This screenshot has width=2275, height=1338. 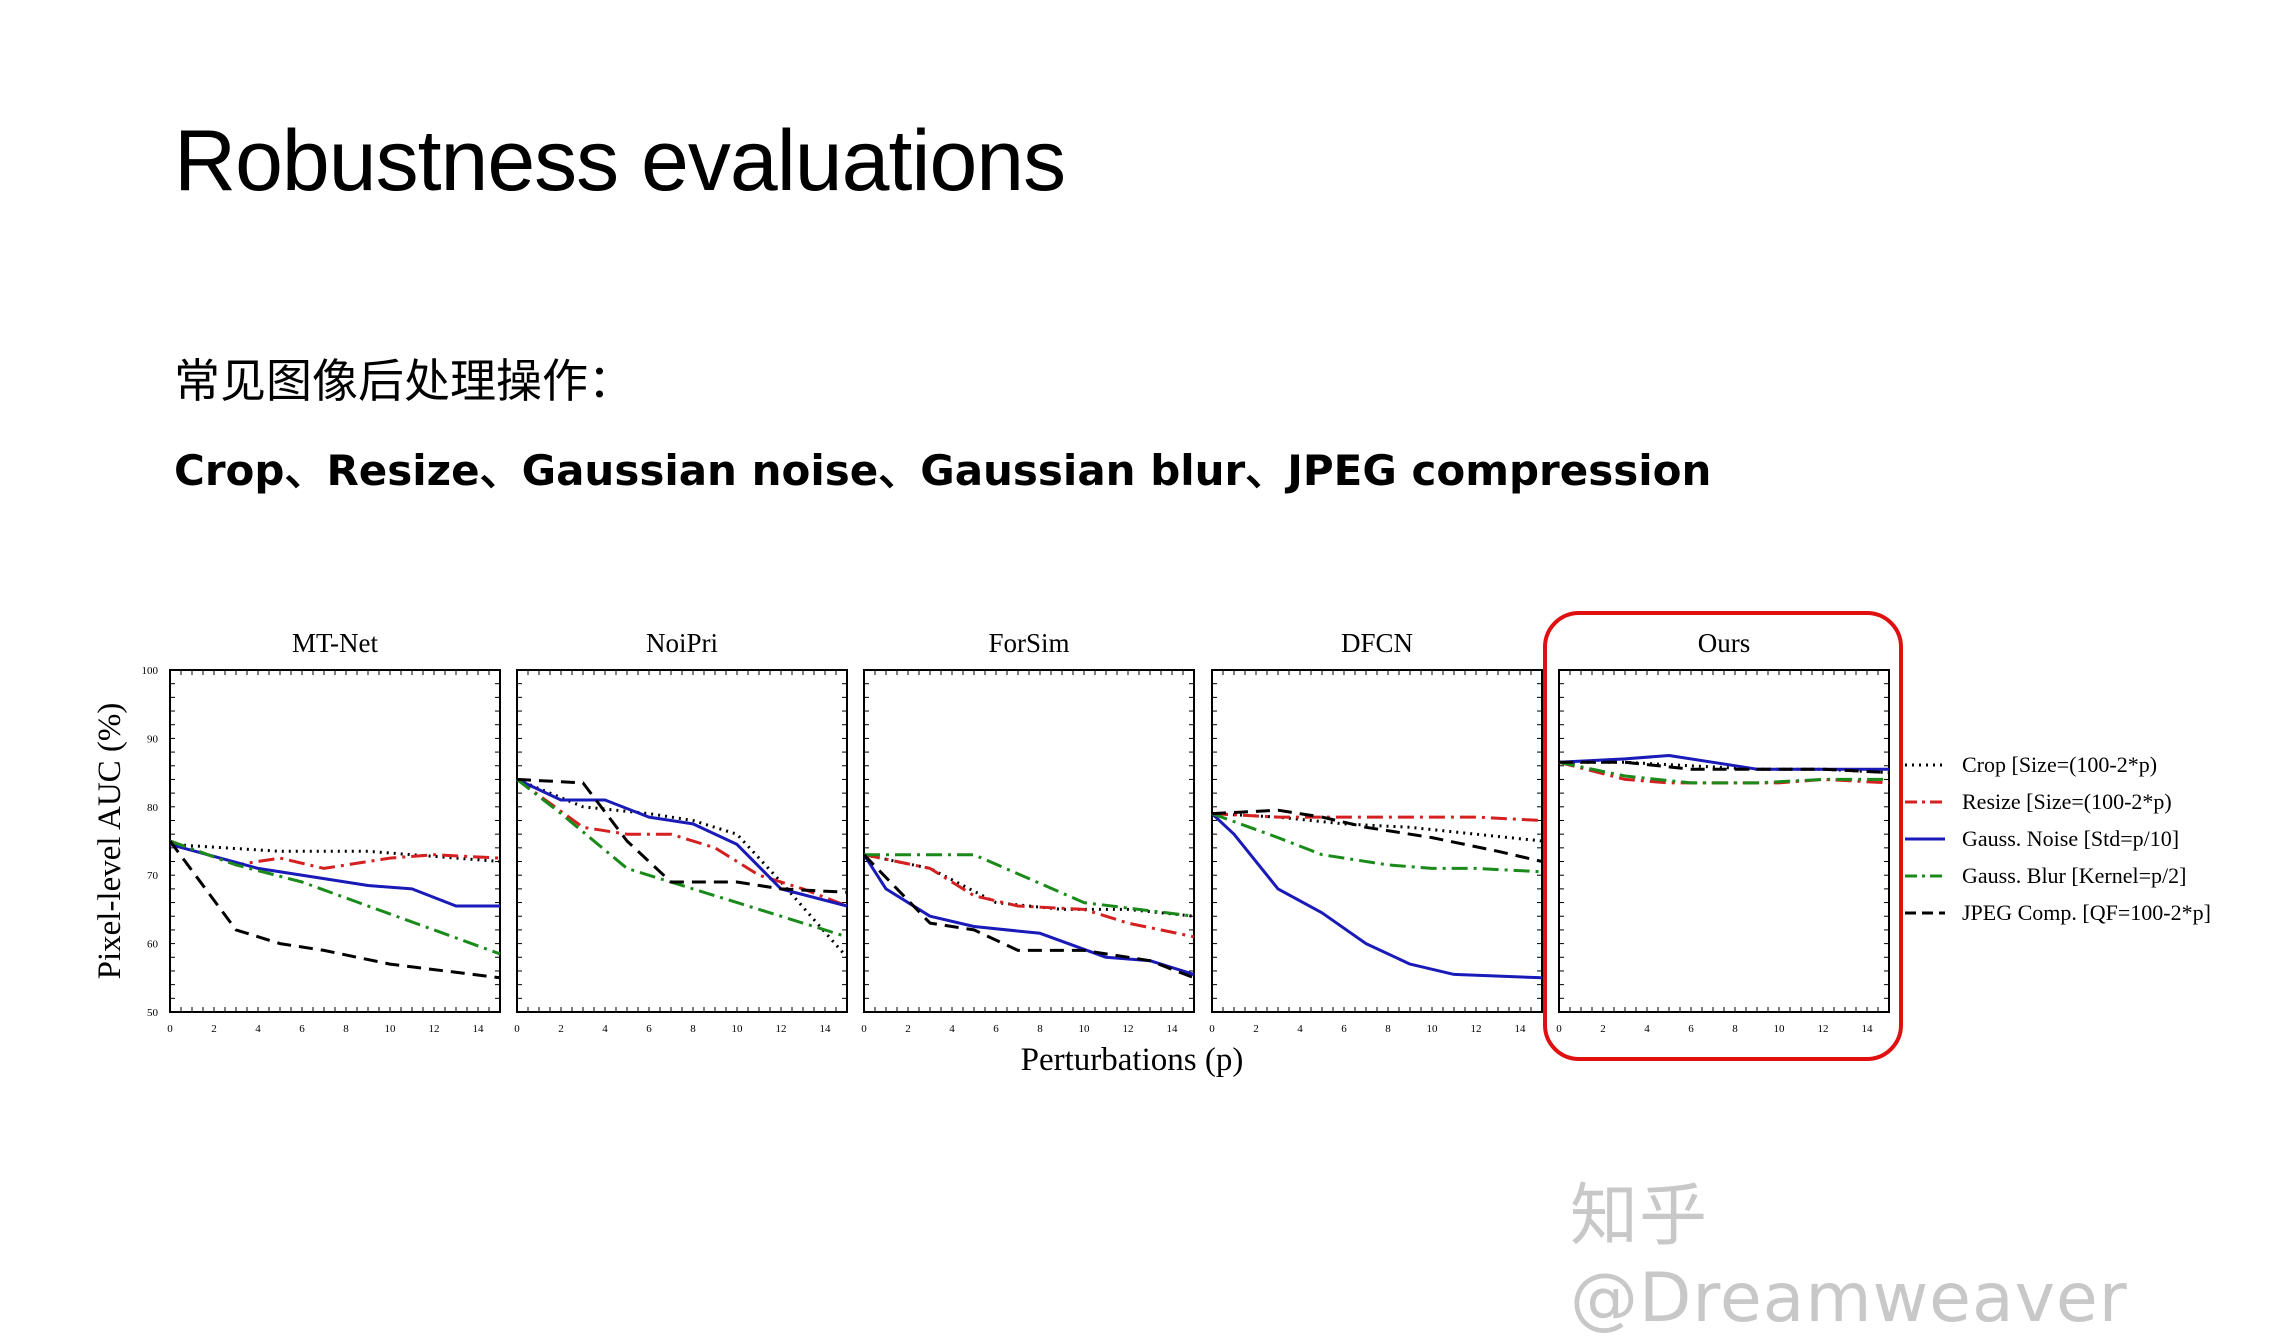 I want to click on y-tick-label: 70, so click(x=153, y=876).